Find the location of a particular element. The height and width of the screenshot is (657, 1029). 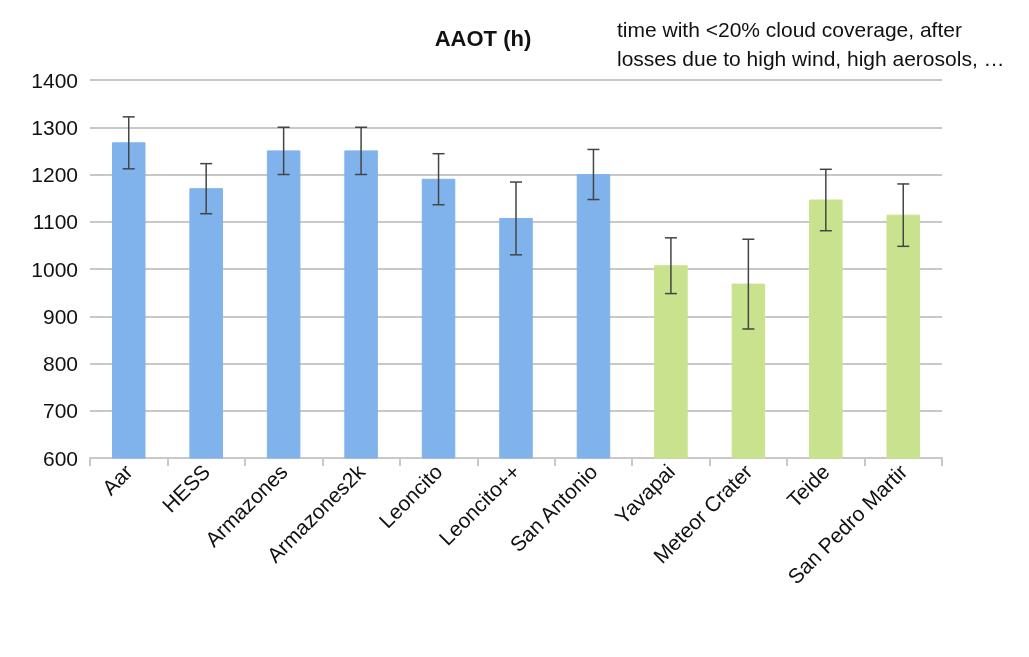

x-tick-label: Aar is located at coordinates (117, 479).